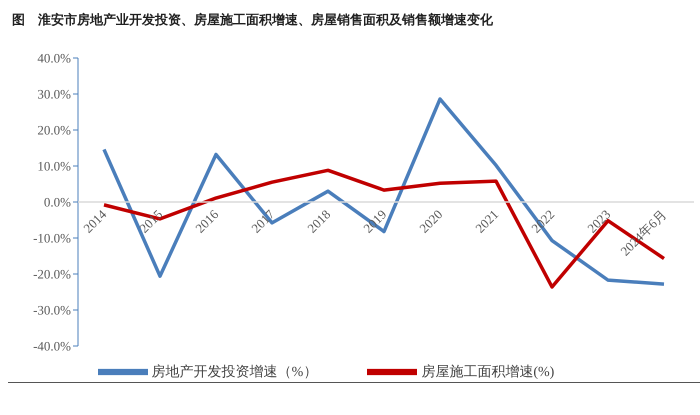 The width and height of the screenshot is (700, 415). Describe the element at coordinates (52, 238) in the screenshot. I see `y-tick-label: -10.0%` at that location.